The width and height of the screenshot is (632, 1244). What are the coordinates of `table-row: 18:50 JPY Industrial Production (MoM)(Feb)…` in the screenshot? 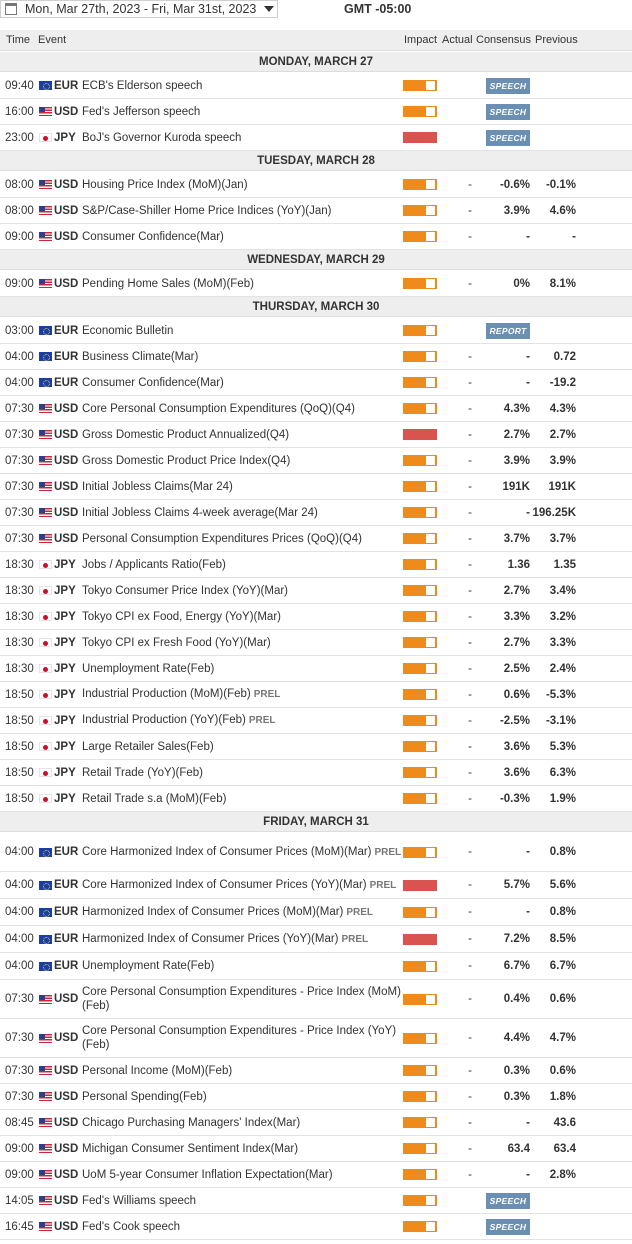 It's located at (316, 695).